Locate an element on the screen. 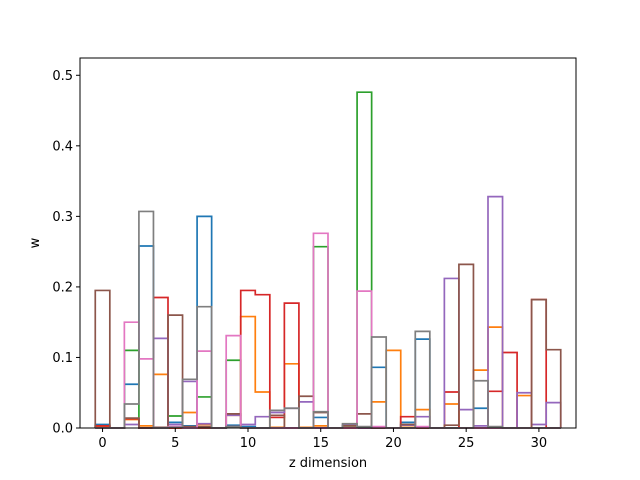 This screenshot has height=480, width=640. x-ticks: 0 5 10 15 20 25 30 is located at coordinates (322, 439).